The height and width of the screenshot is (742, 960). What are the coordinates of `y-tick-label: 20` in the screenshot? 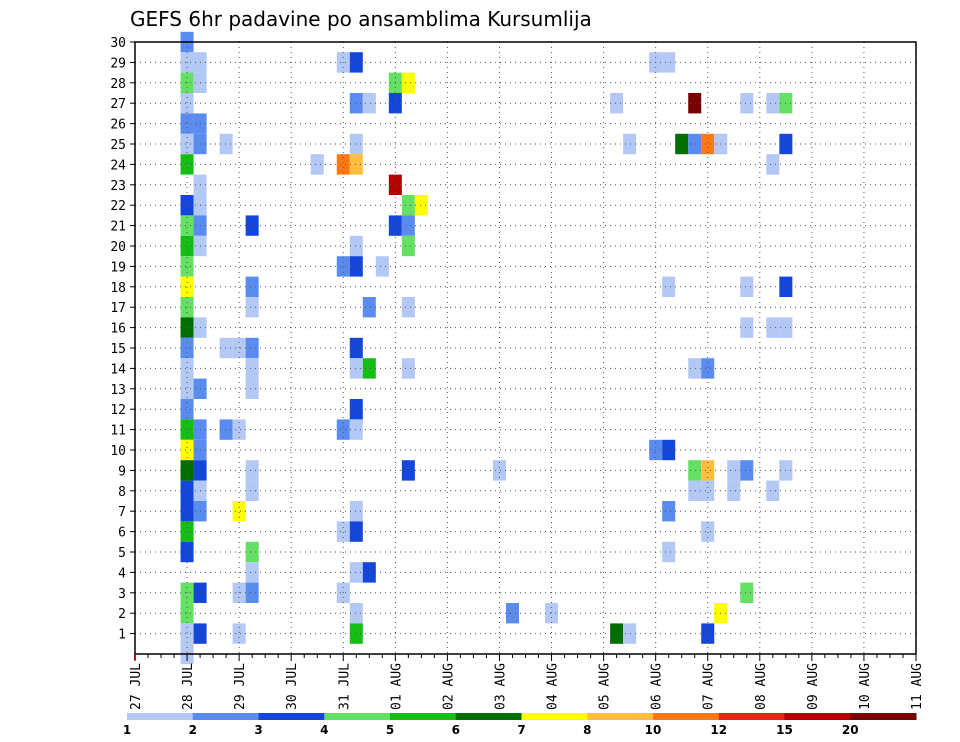 It's located at (118, 247).